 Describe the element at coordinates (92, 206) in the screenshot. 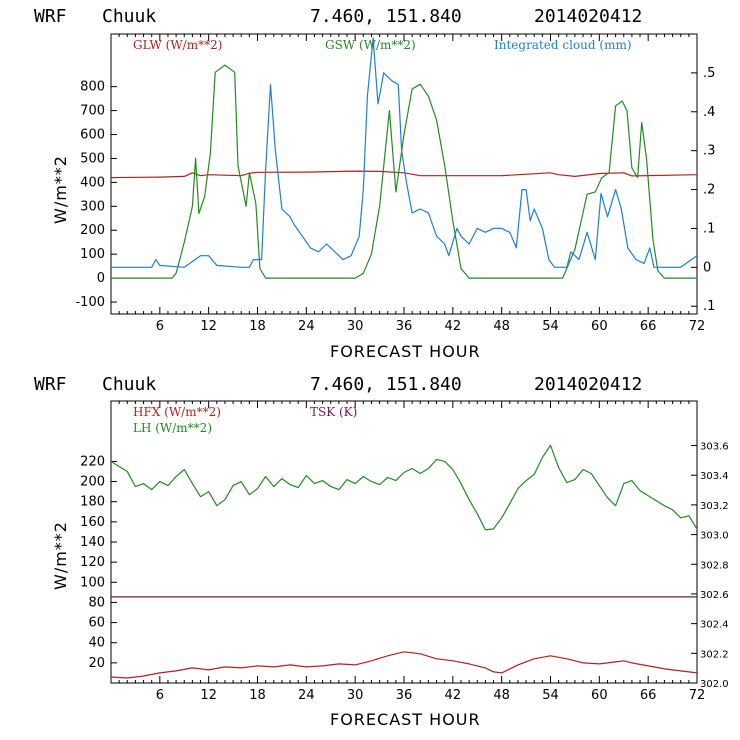

I see `y-tick-label: 300` at that location.